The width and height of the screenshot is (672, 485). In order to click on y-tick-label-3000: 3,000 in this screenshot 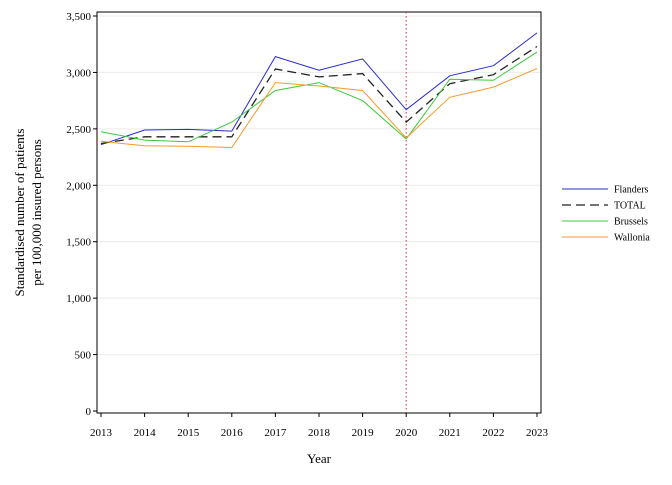, I will do `click(78, 73)`.